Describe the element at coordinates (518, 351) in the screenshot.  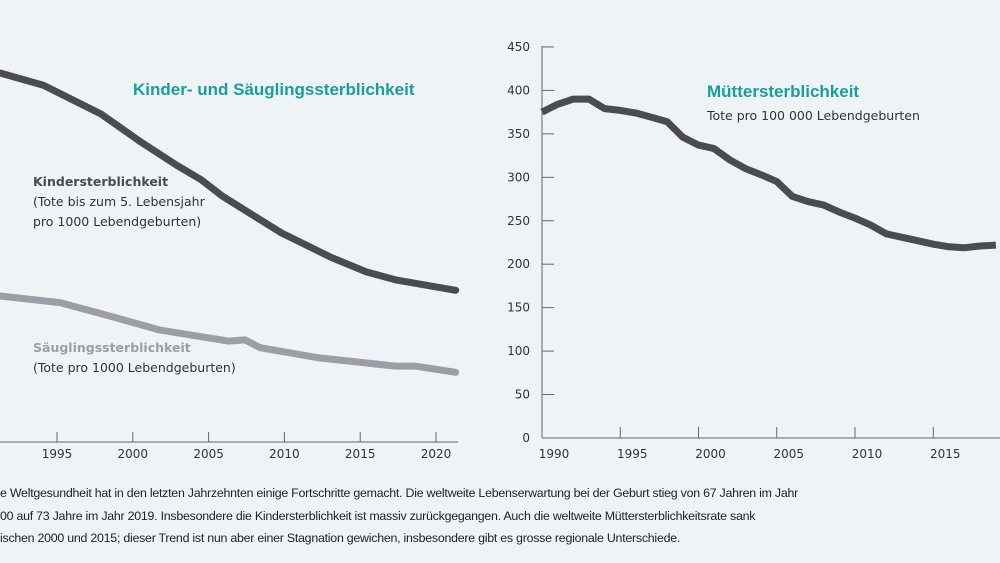
I see `y-tick-label: 100` at that location.